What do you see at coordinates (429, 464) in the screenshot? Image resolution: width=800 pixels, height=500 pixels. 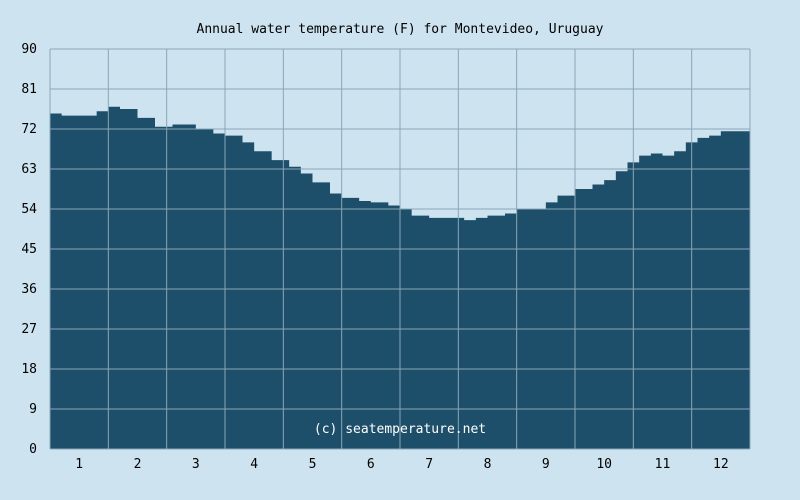 I see `x-tick-label: 7` at bounding box center [429, 464].